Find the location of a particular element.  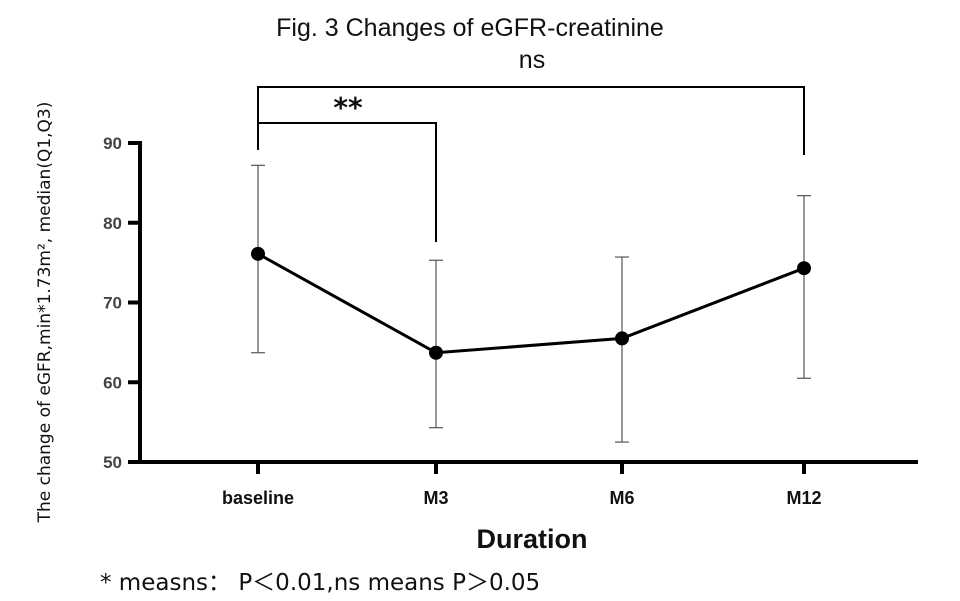

y-tick-label: 60 is located at coordinates (112, 382).